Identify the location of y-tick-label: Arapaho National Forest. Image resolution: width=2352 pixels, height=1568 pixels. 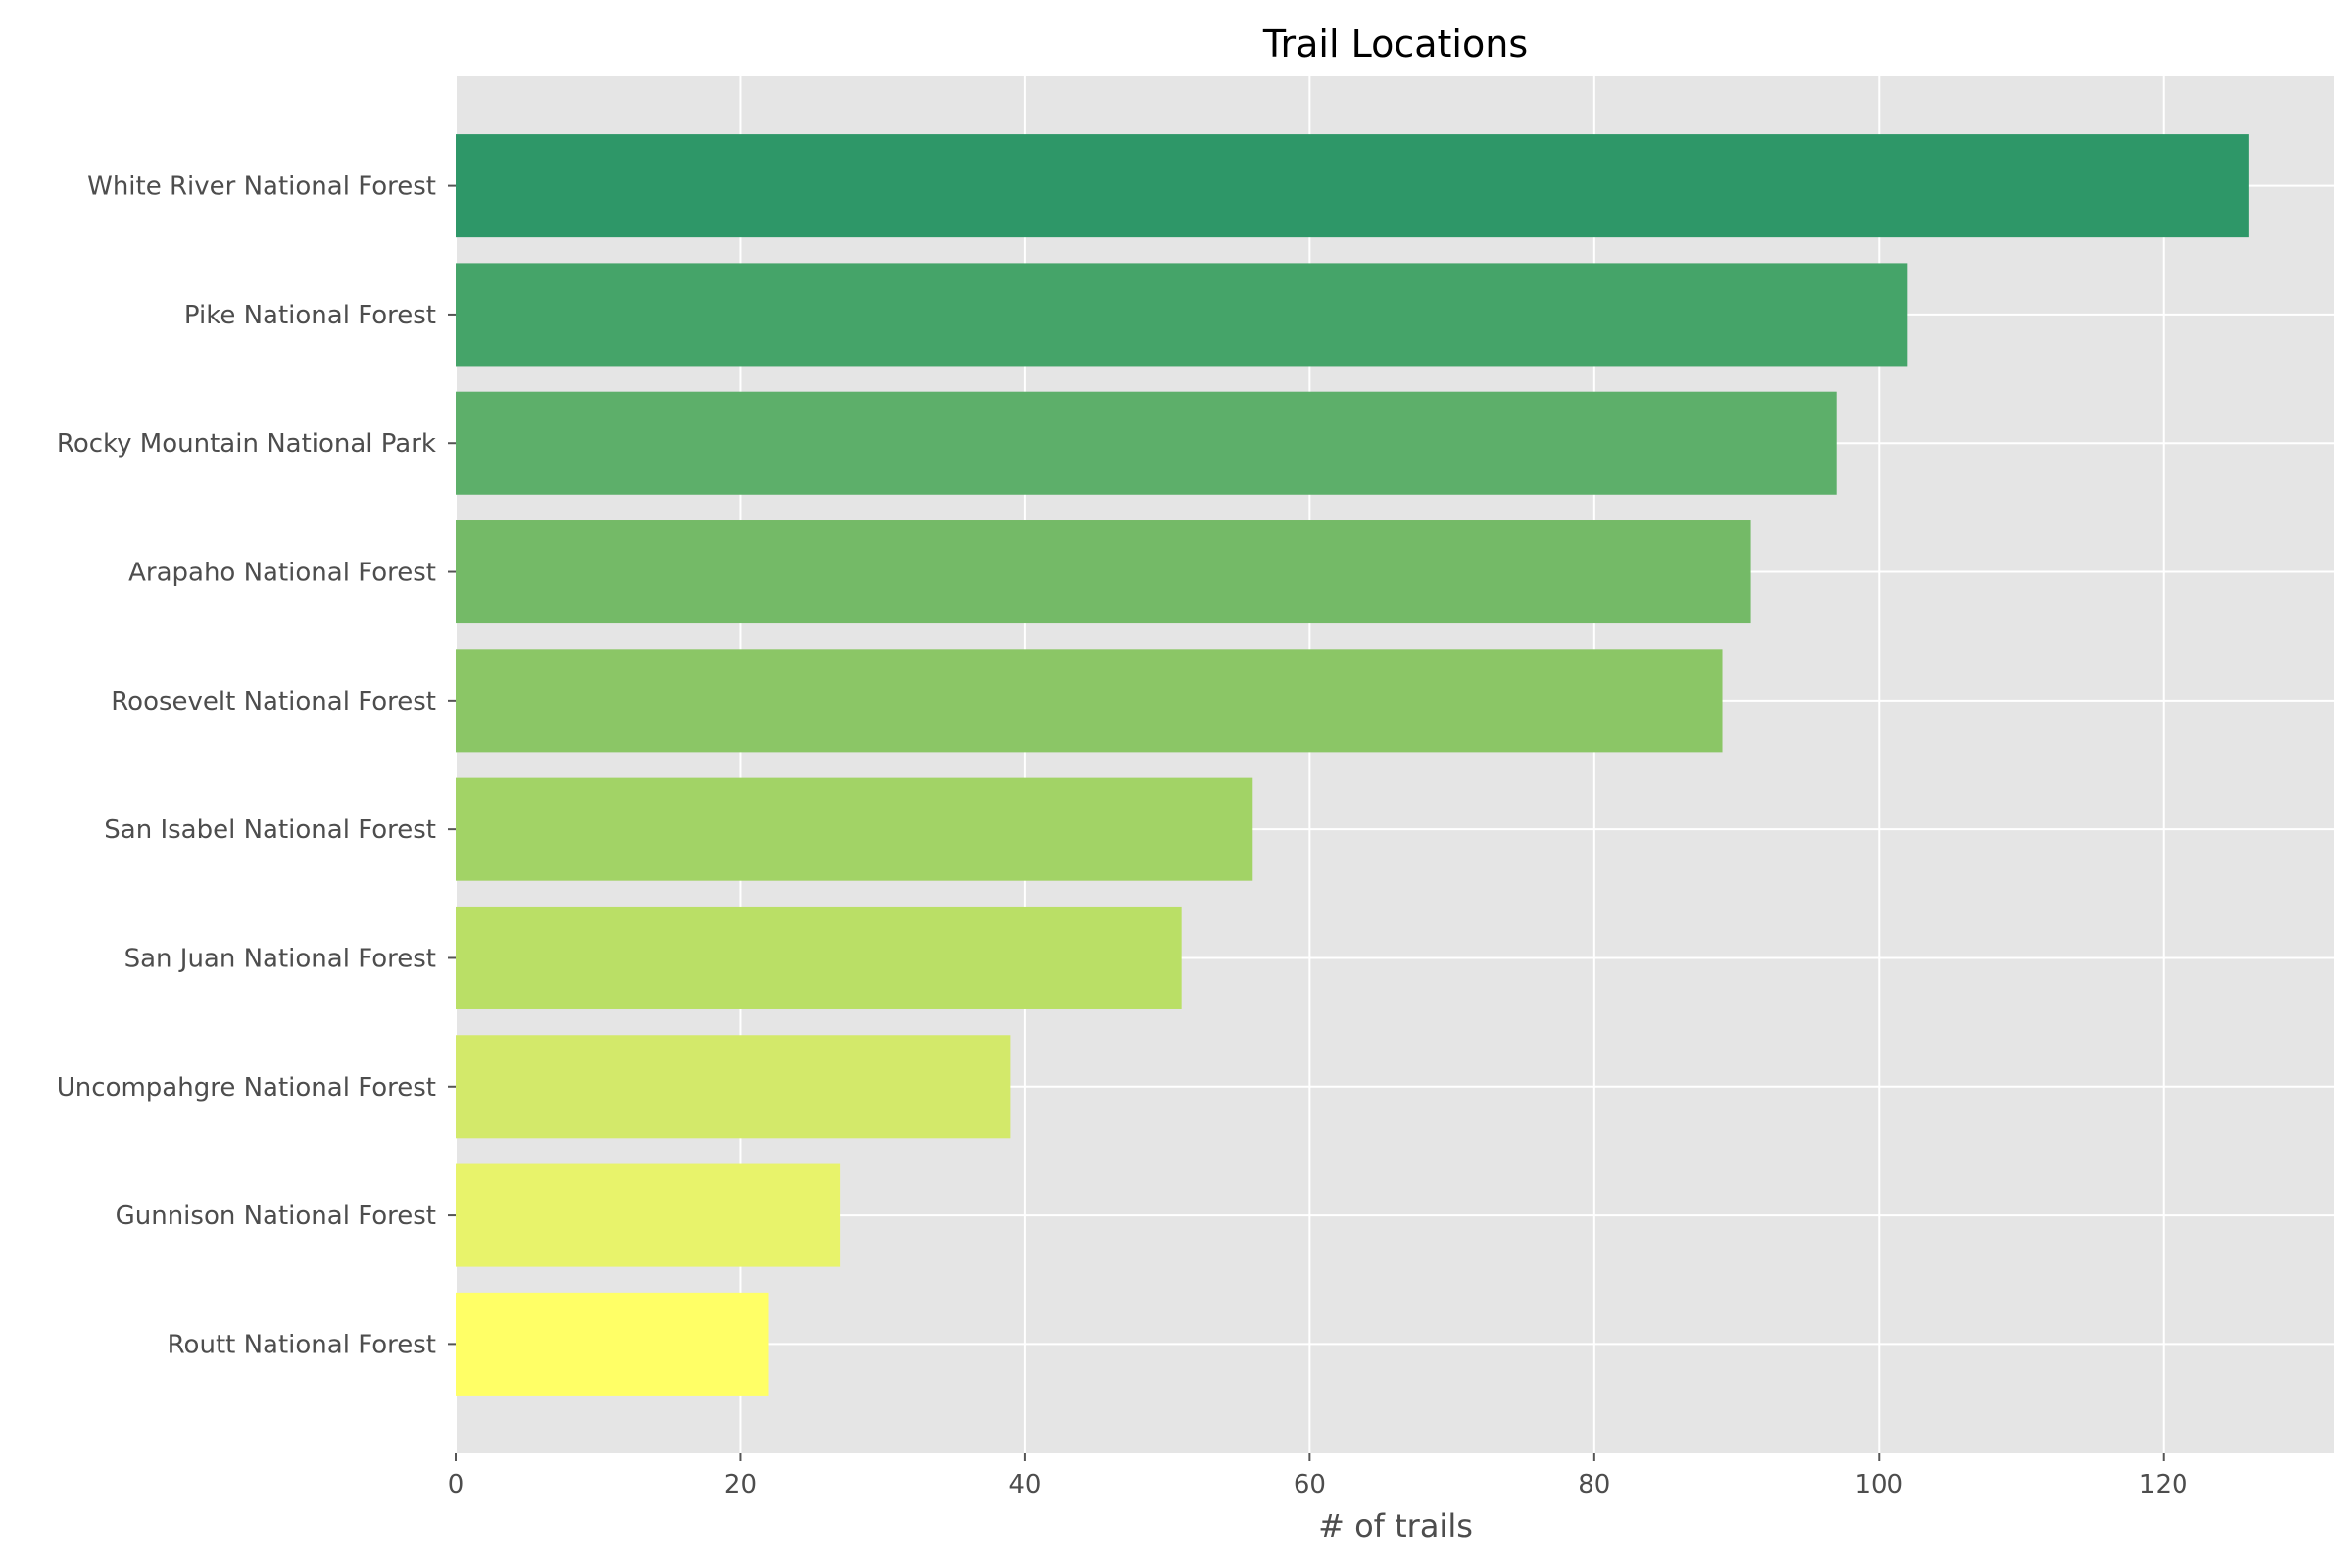
(282, 573).